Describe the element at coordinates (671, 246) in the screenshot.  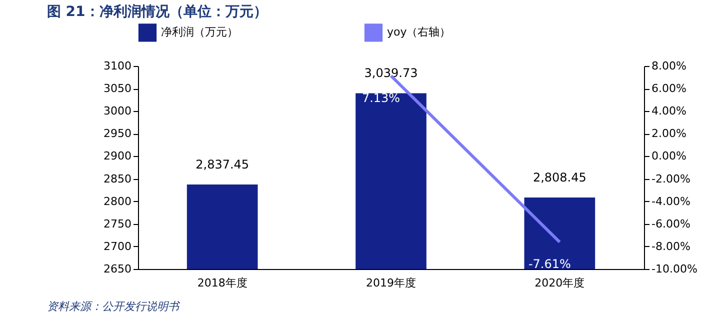
I see `y2-tick-label: -8.00%` at that location.